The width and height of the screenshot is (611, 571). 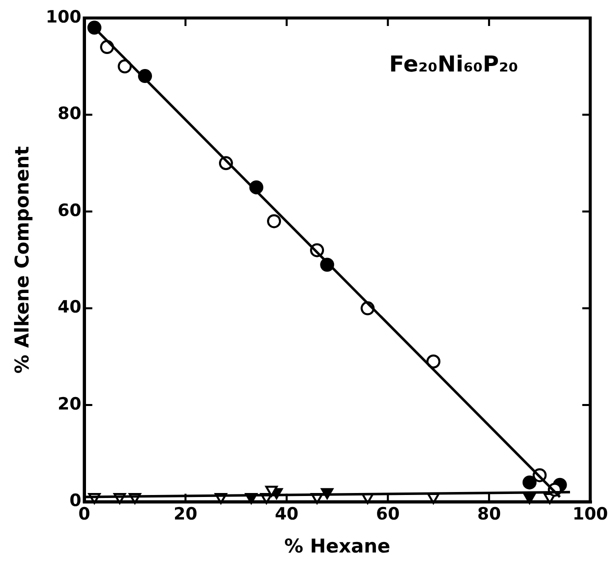 What do you see at coordinates (337, 547) in the screenshot?
I see `x-axis-title: % Hexane` at bounding box center [337, 547].